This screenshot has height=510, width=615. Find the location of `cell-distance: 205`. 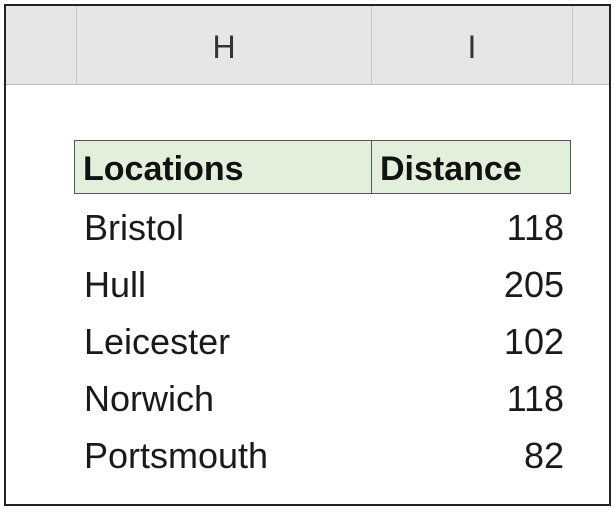

cell-distance: 205 is located at coordinates (533, 284).